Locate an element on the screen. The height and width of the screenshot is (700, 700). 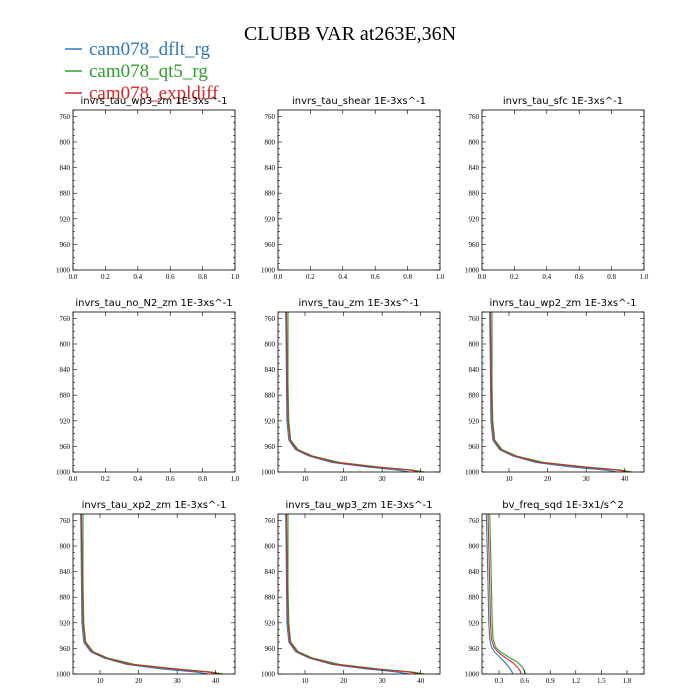
panel-title: invrs_tau_no_N2_zm 1E-3xs^-1 is located at coordinates (153, 303).